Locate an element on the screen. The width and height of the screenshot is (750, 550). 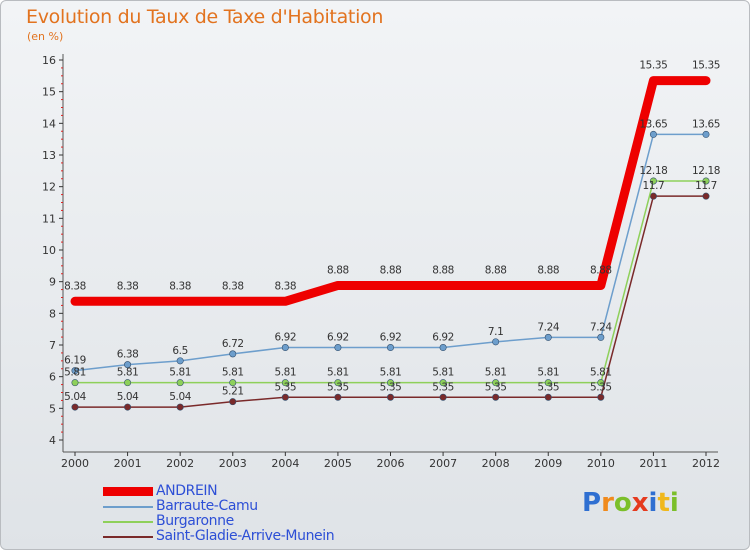
legend-label: Saint-Gladie-Arrive-Munein is located at coordinates (245, 536).